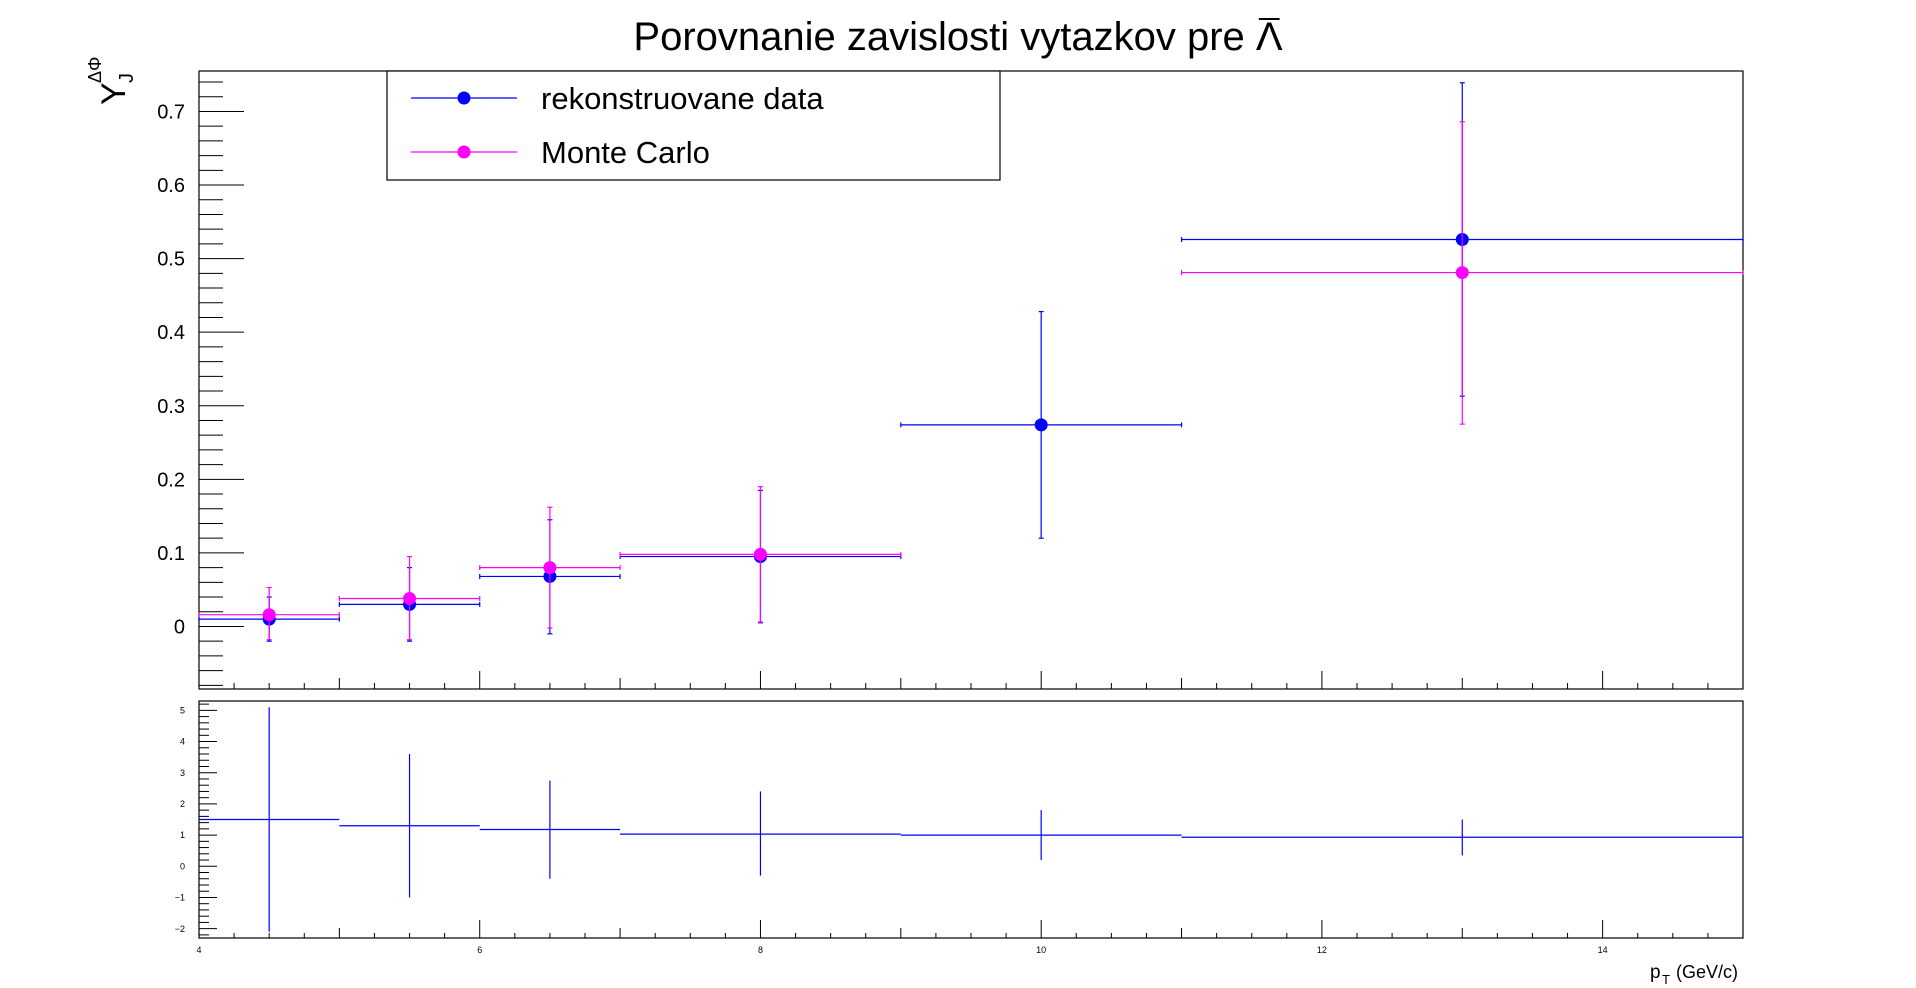 The height and width of the screenshot is (988, 1916). What do you see at coordinates (180, 898) in the screenshot?
I see `bottom-y-tick-label: −1` at bounding box center [180, 898].